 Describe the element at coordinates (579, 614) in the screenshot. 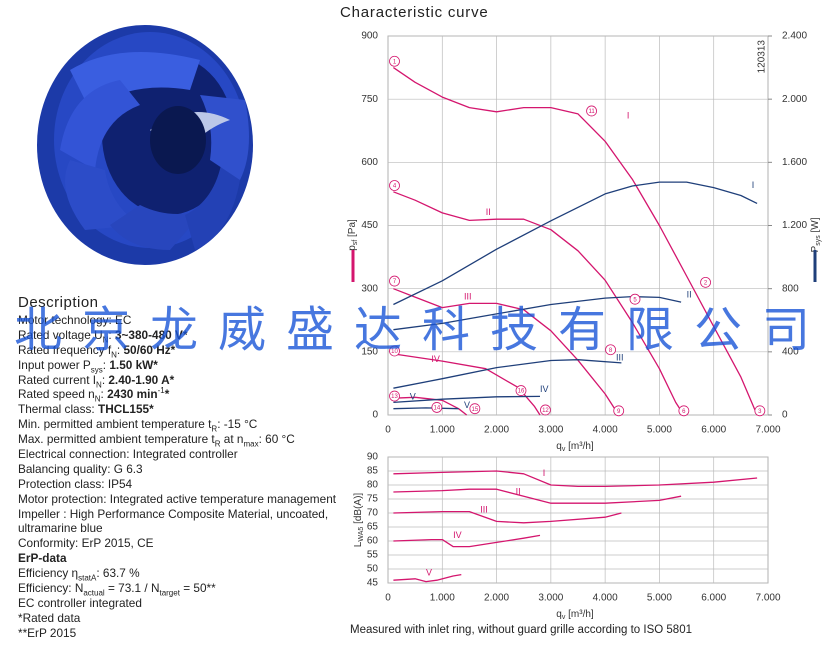

I see `text-part: [m³/h]` at that location.